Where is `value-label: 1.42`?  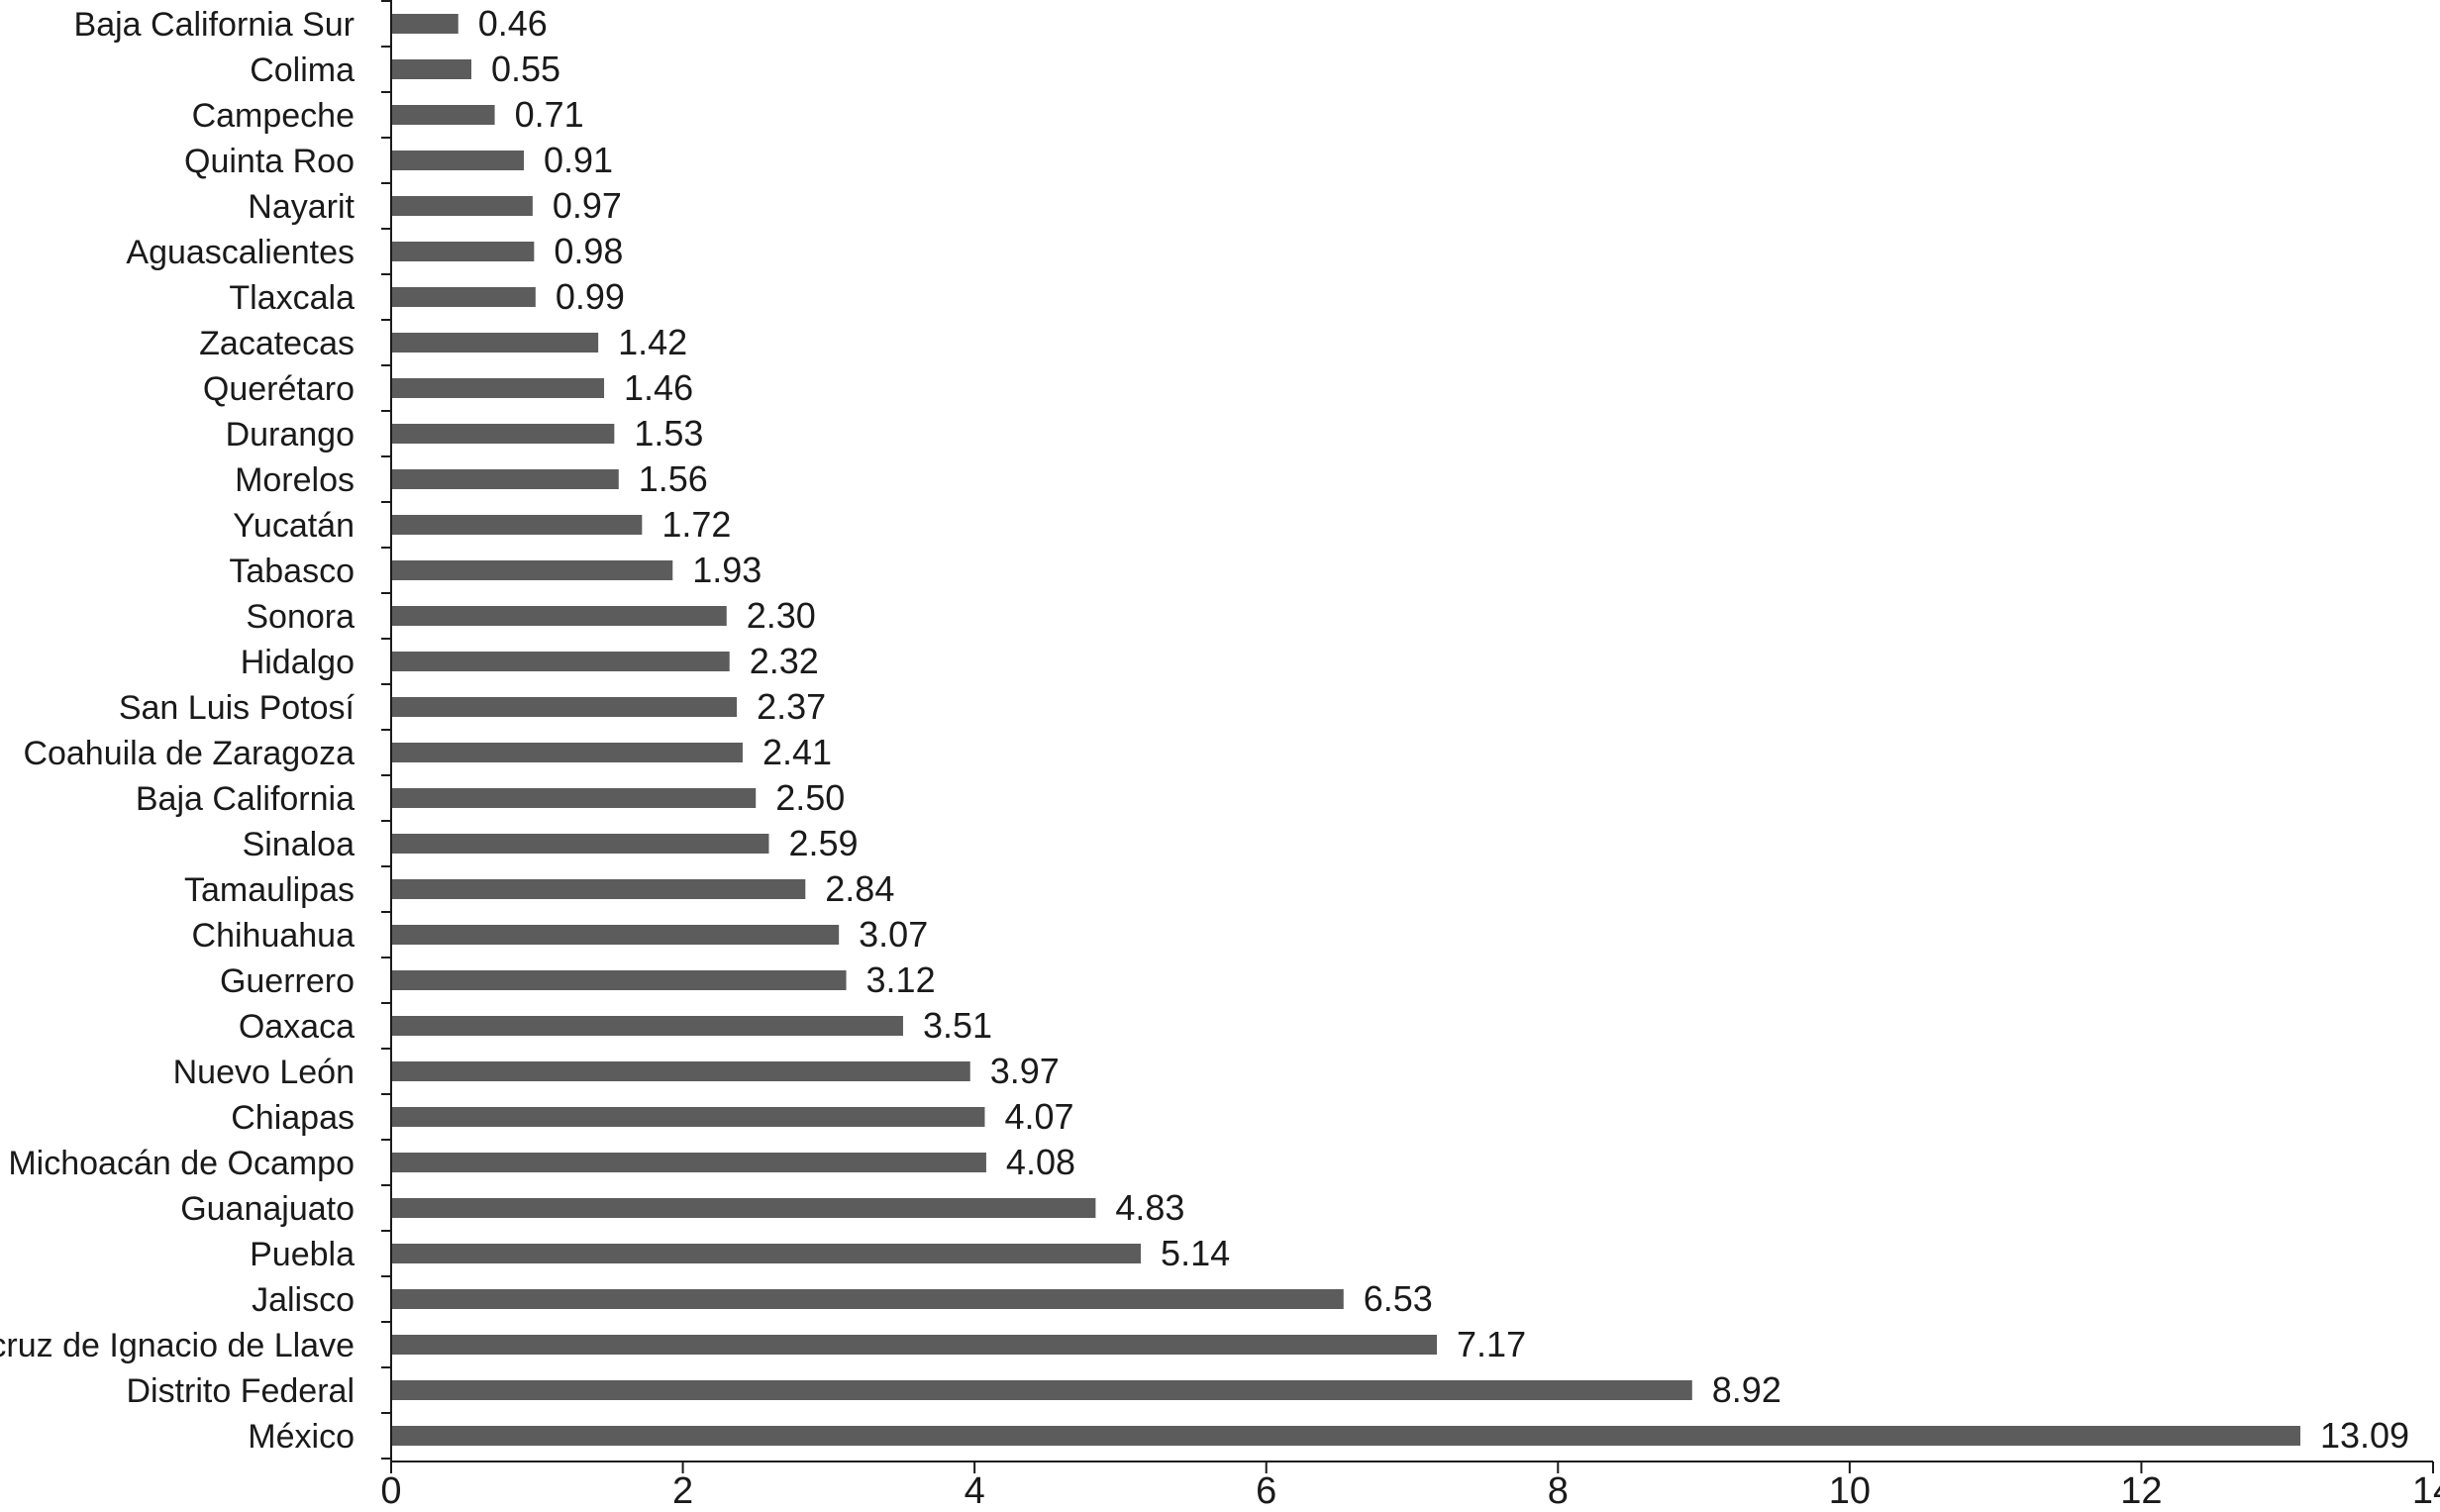 value-label: 1.42 is located at coordinates (653, 342).